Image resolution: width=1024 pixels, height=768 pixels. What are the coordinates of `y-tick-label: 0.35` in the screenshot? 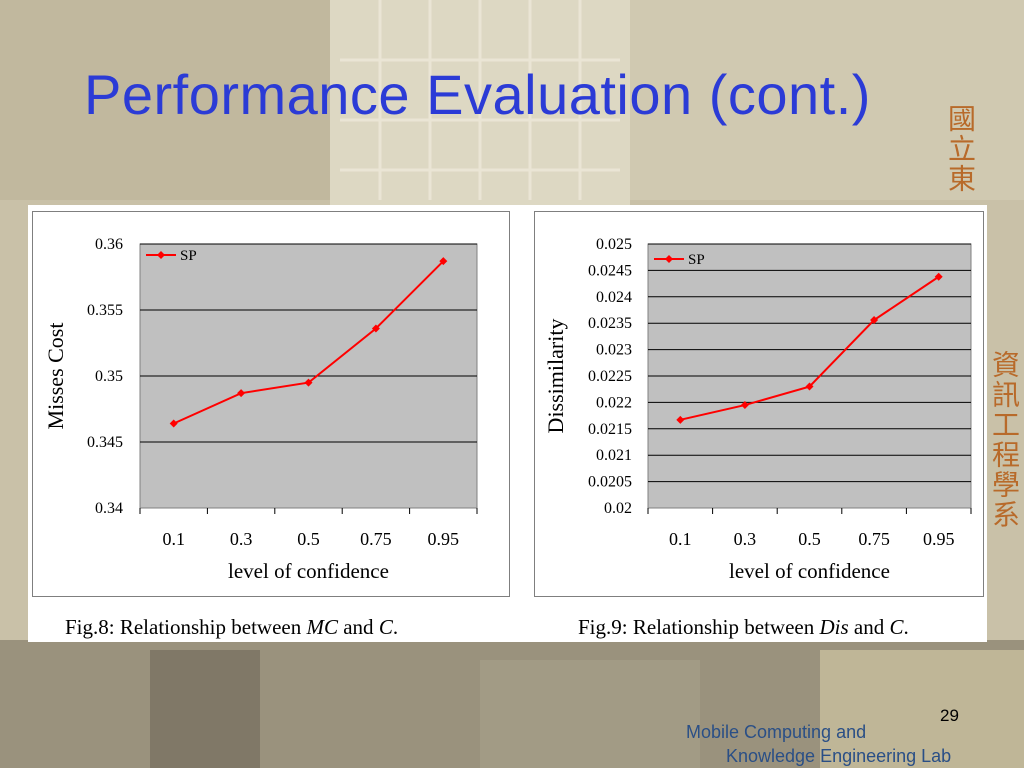 It's located at (109, 376).